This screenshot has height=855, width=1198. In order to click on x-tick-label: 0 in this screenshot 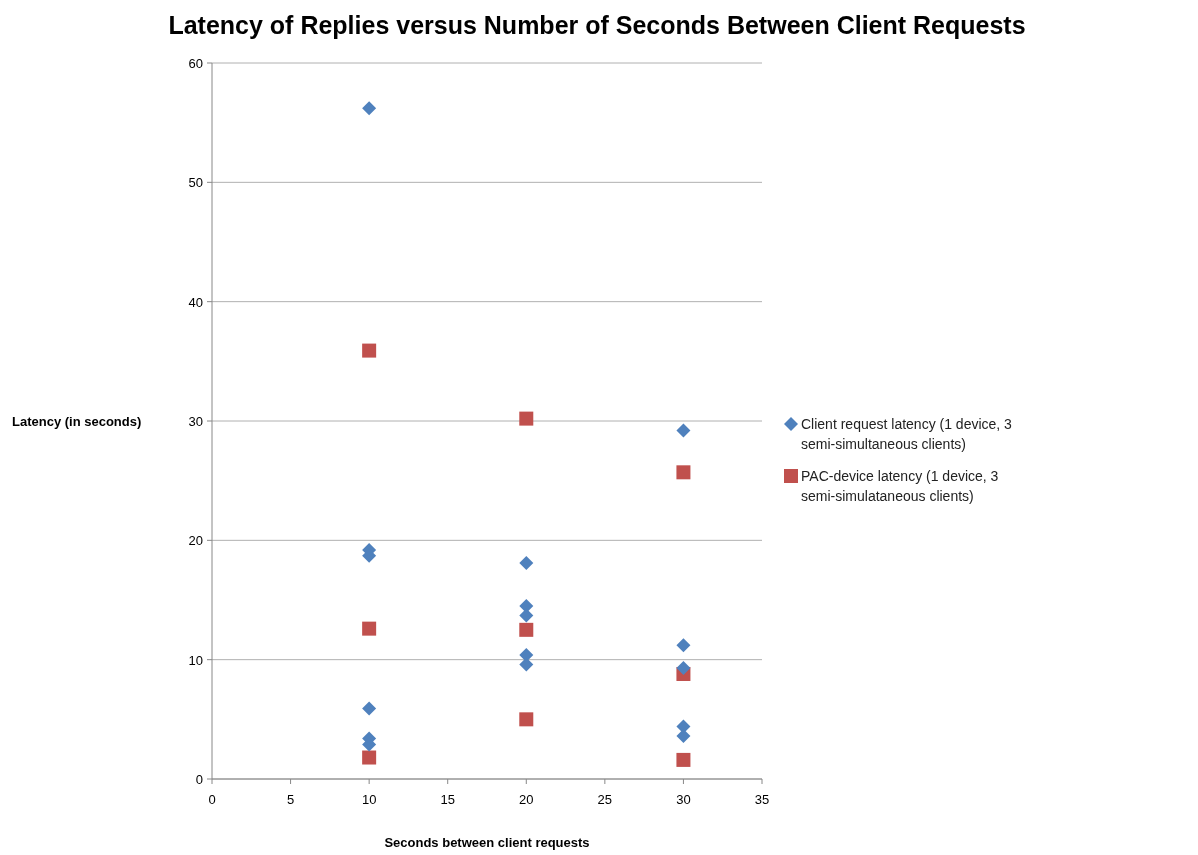, I will do `click(212, 799)`.